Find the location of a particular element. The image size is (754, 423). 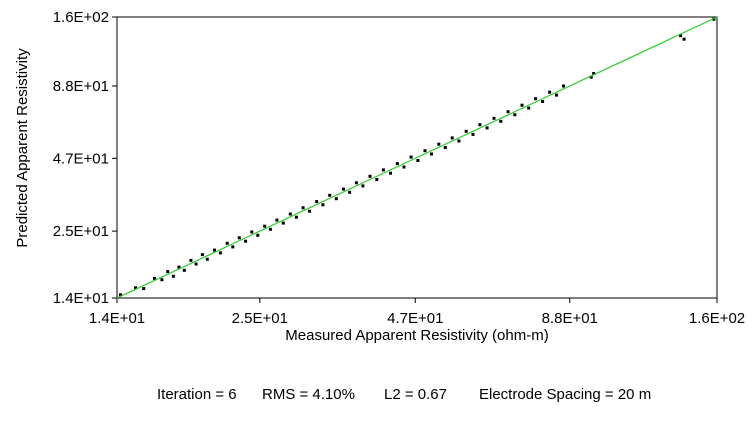

x-tick-label: 4.7E+01 is located at coordinates (415, 318).